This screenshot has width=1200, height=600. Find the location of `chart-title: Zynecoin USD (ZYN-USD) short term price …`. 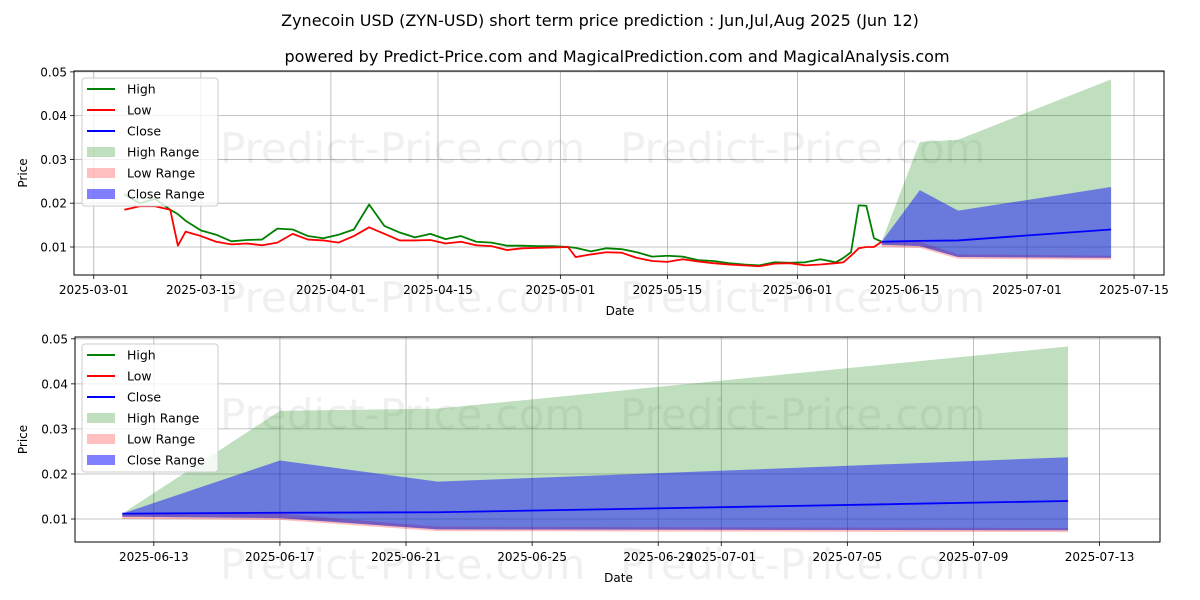

chart-title: Zynecoin USD (ZYN-USD) short term price … is located at coordinates (600, 20).